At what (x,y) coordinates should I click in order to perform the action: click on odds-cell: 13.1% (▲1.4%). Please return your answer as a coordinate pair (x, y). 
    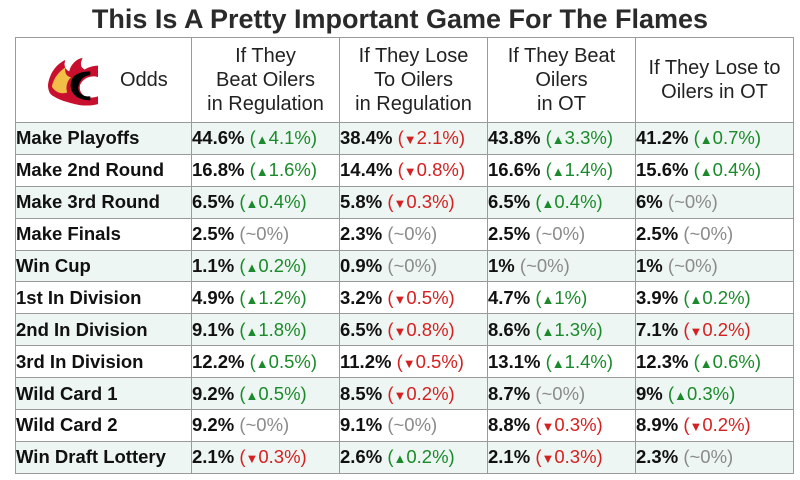
    Looking at the image, I should click on (561, 362).